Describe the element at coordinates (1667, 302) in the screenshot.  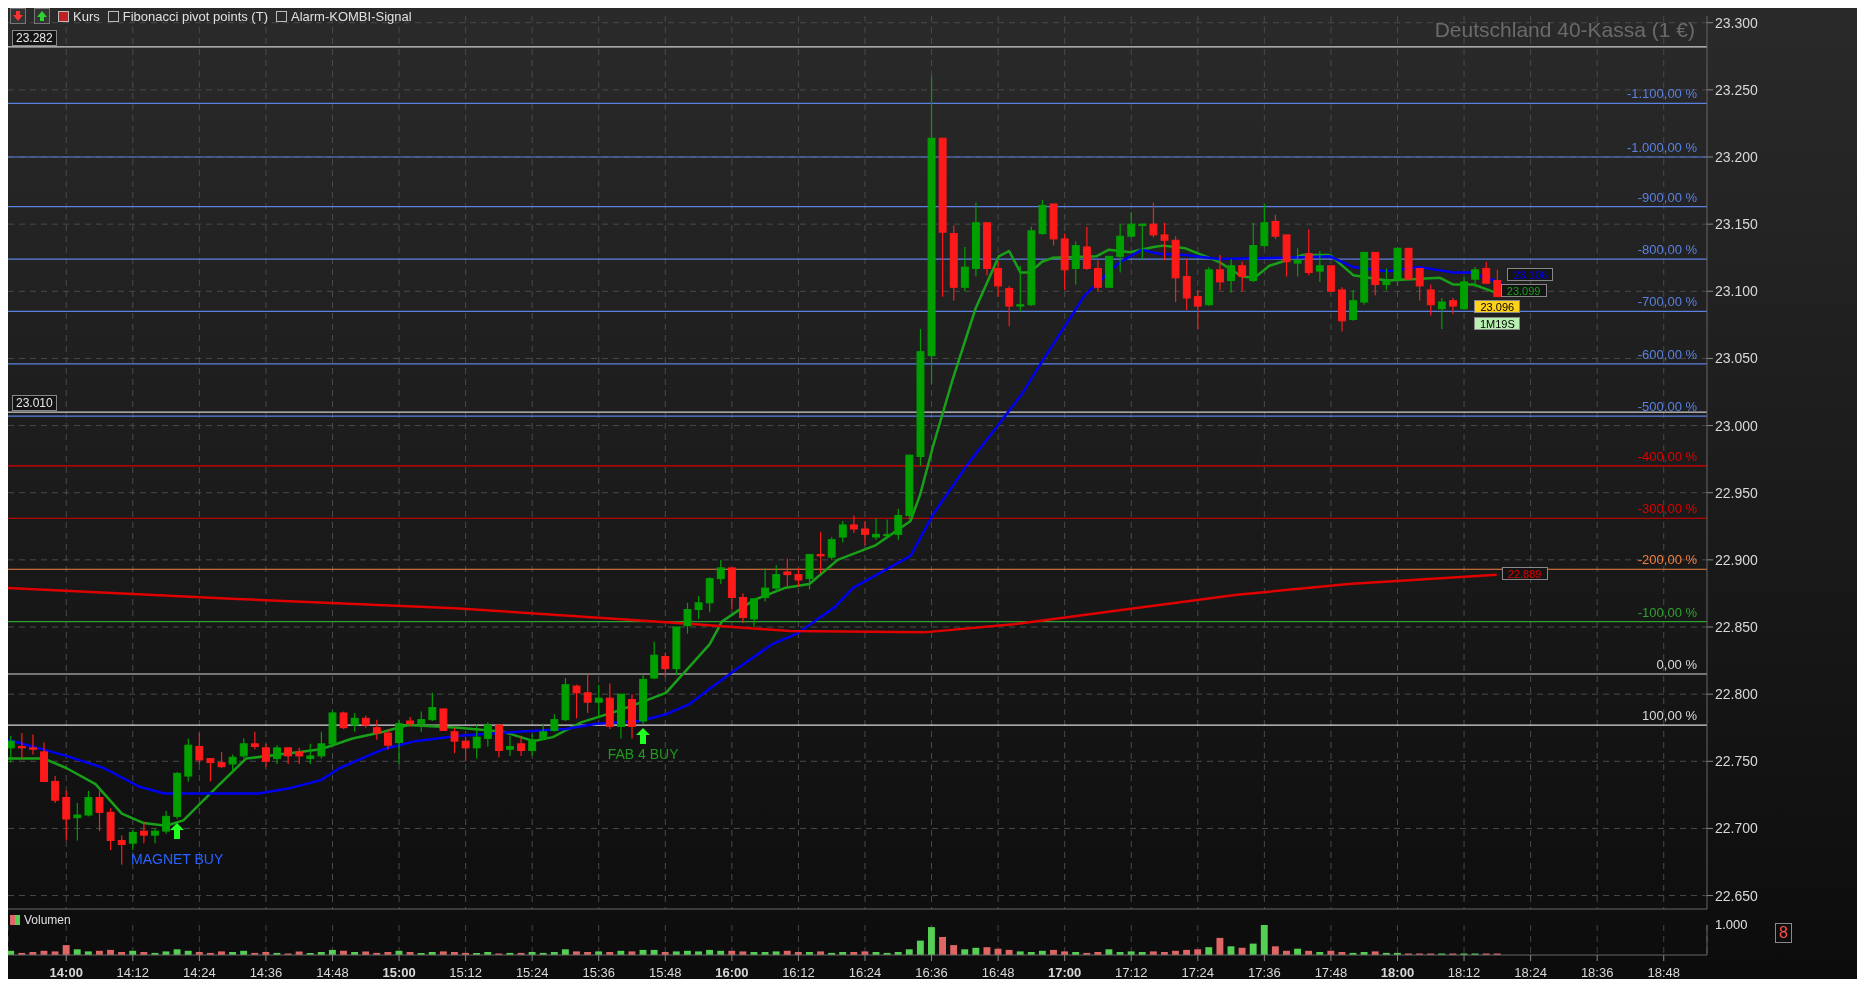
I see `annotation: -700,00 %` at that location.